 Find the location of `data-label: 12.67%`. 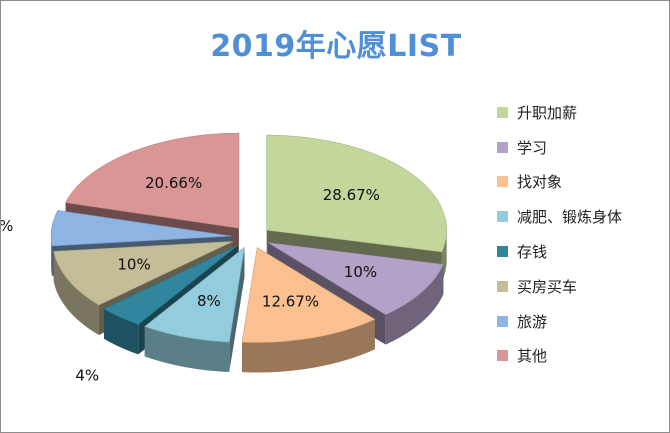

data-label: 12.67% is located at coordinates (290, 302).